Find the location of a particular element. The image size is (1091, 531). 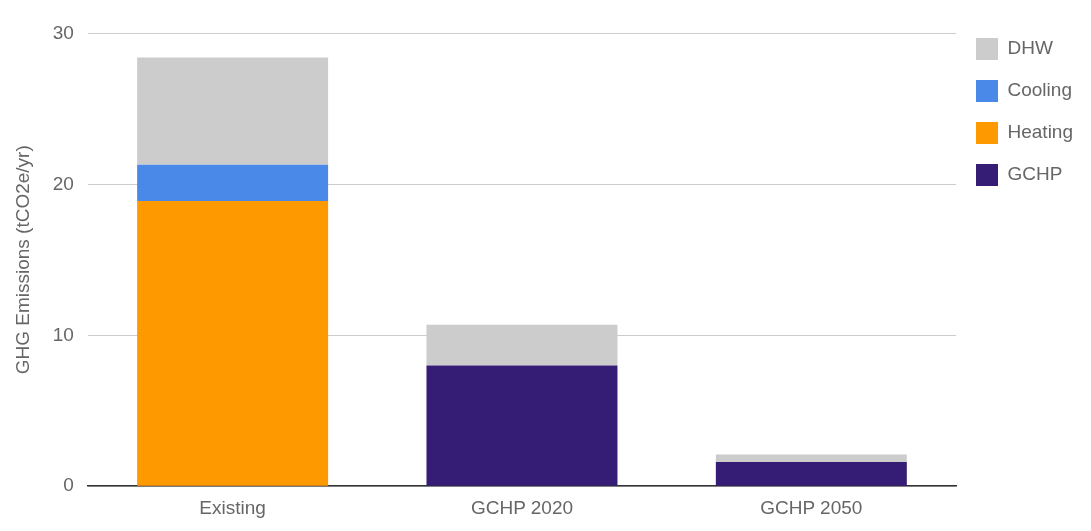

y-tick-label: 20 is located at coordinates (63, 183).